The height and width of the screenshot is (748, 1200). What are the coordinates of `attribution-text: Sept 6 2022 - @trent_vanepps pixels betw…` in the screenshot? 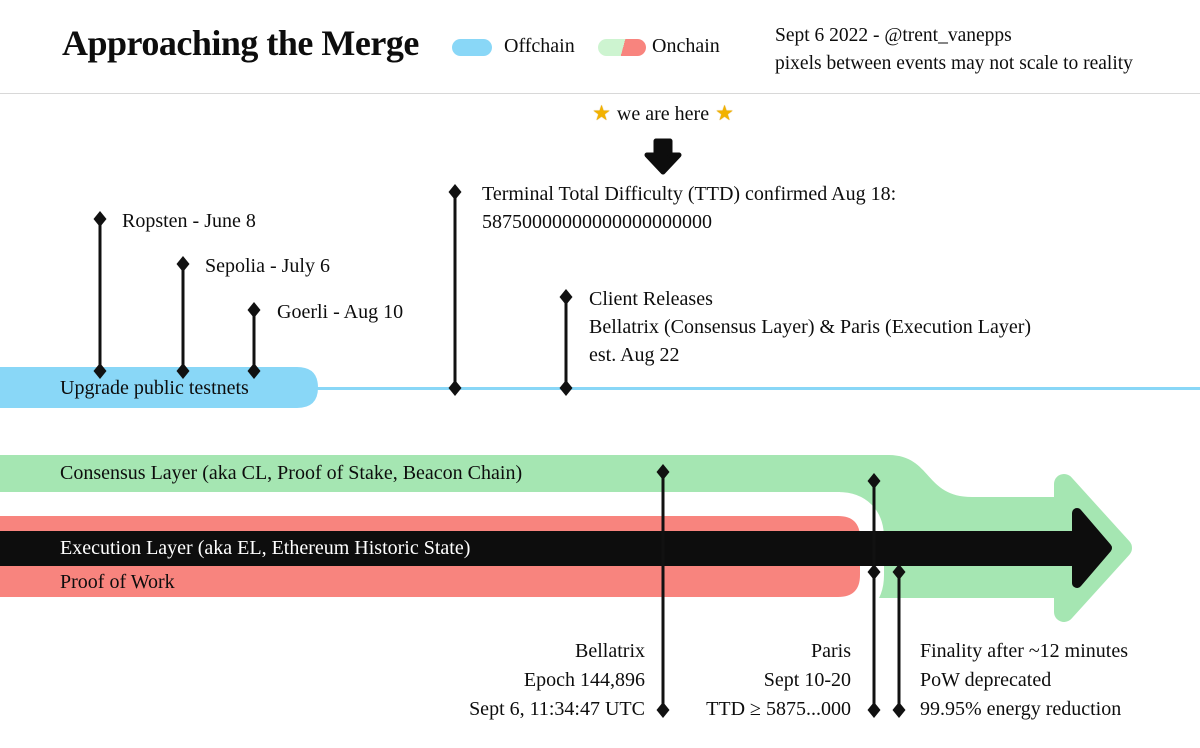 It's located at (954, 50).